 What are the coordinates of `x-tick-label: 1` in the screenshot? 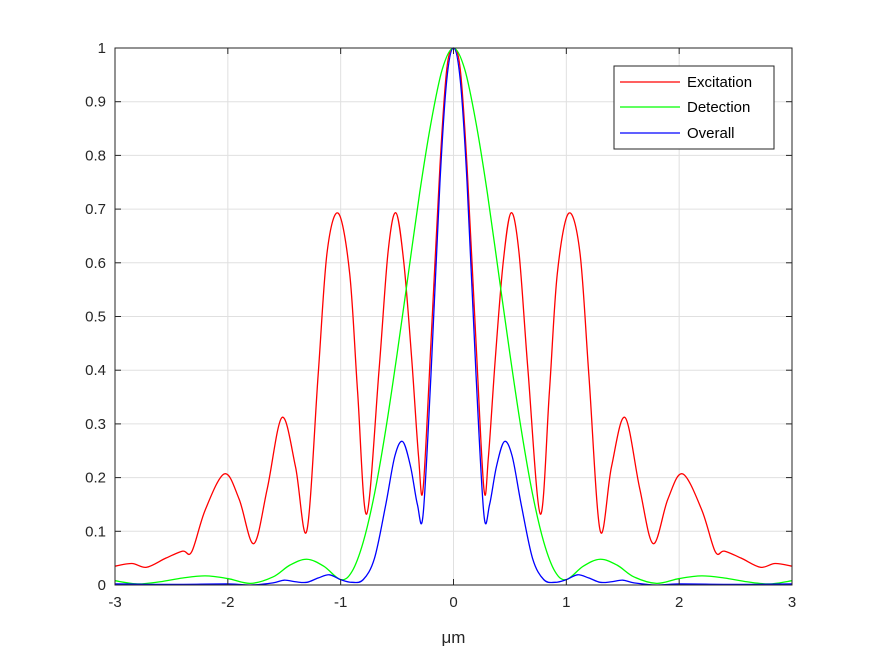 It's located at (566, 602).